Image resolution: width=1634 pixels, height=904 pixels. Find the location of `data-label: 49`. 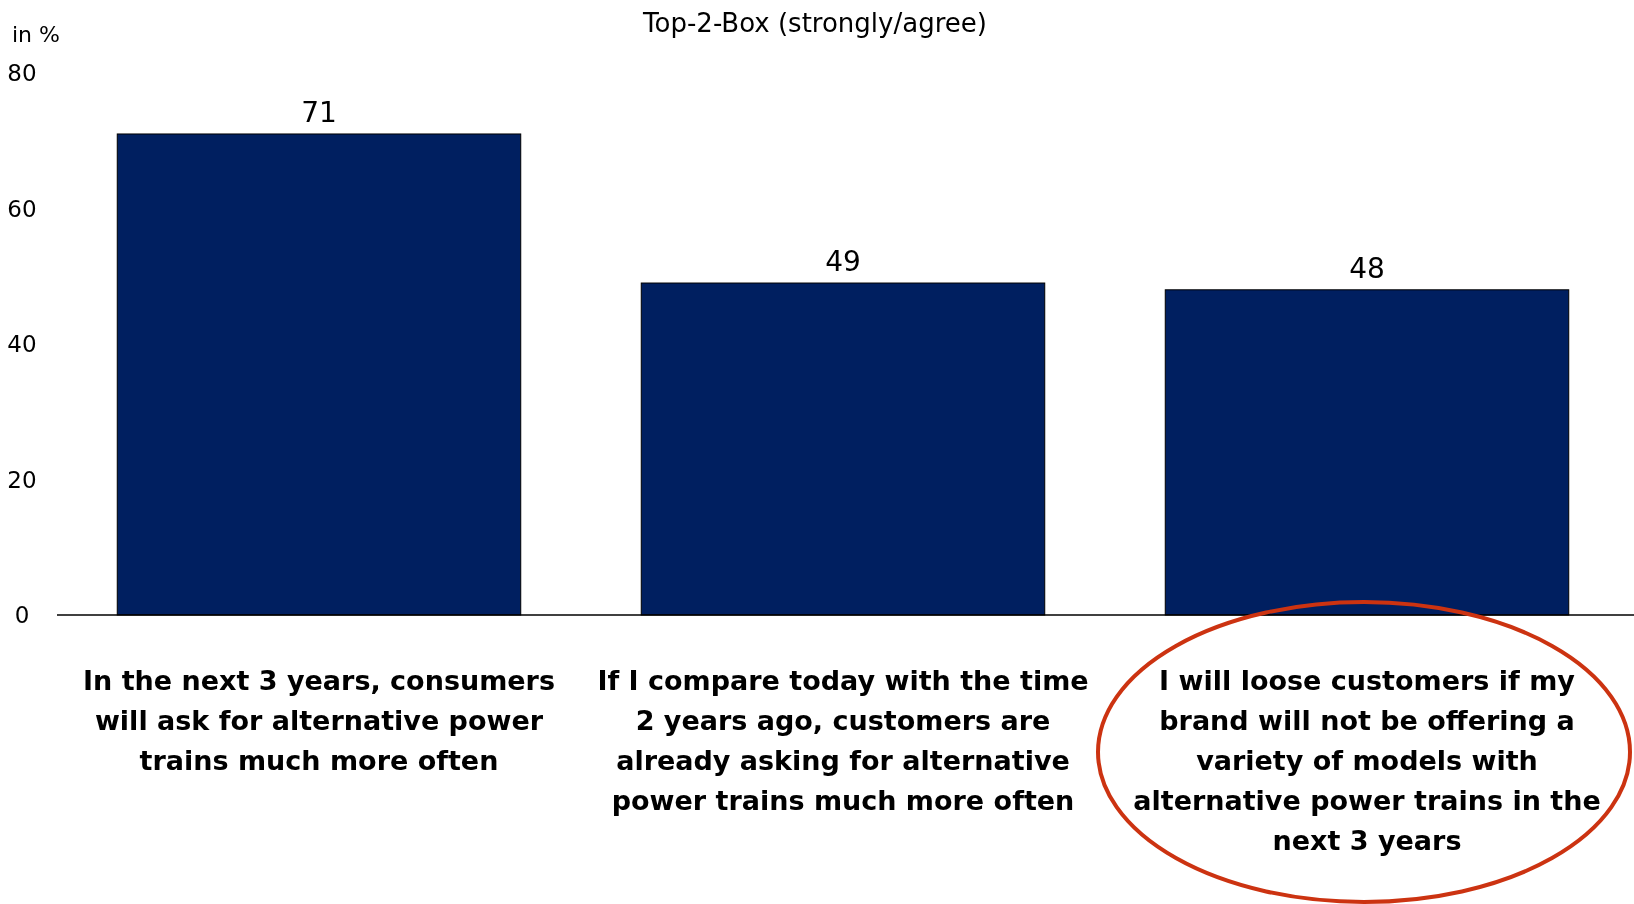

data-label: 49 is located at coordinates (843, 262).